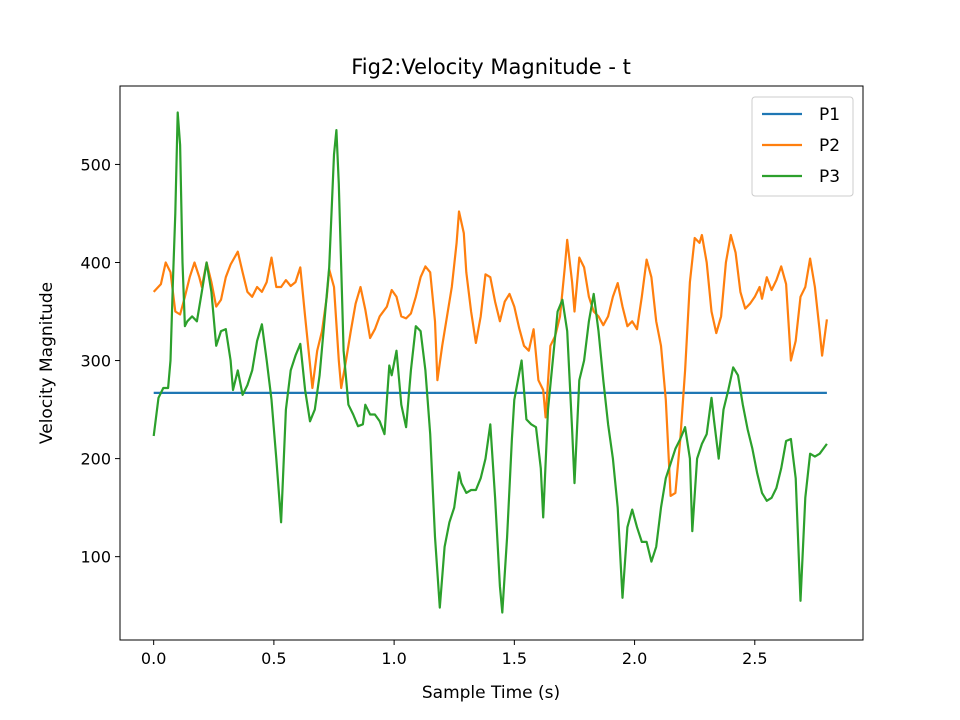 This screenshot has width=960, height=720. I want to click on legend-label-p3: P3, so click(829, 177).